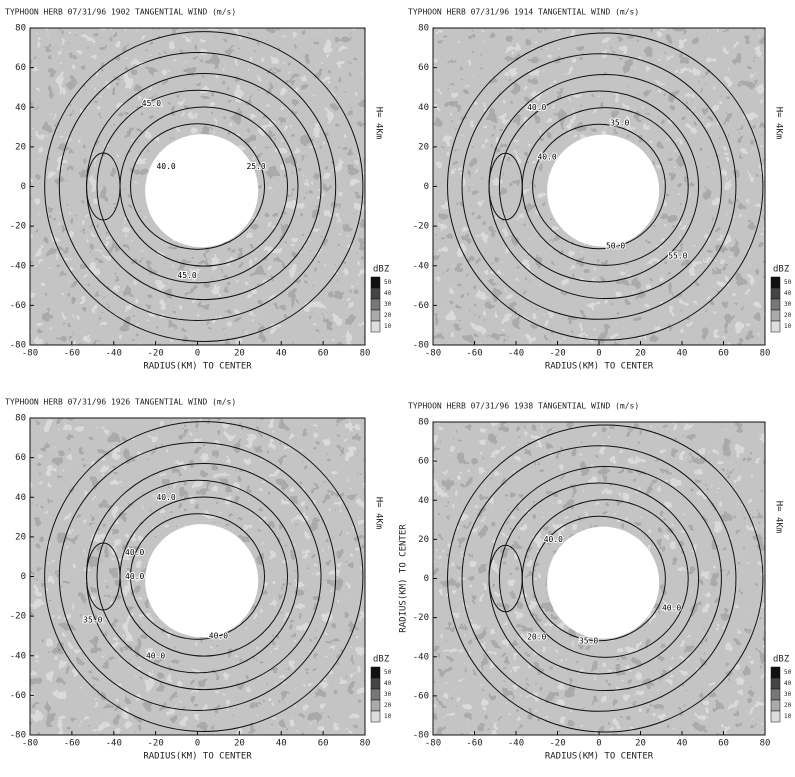  What do you see at coordinates (404, 578) in the screenshot?
I see `y-axis-label: RADIUS(KM) TO CENTER` at bounding box center [404, 578].